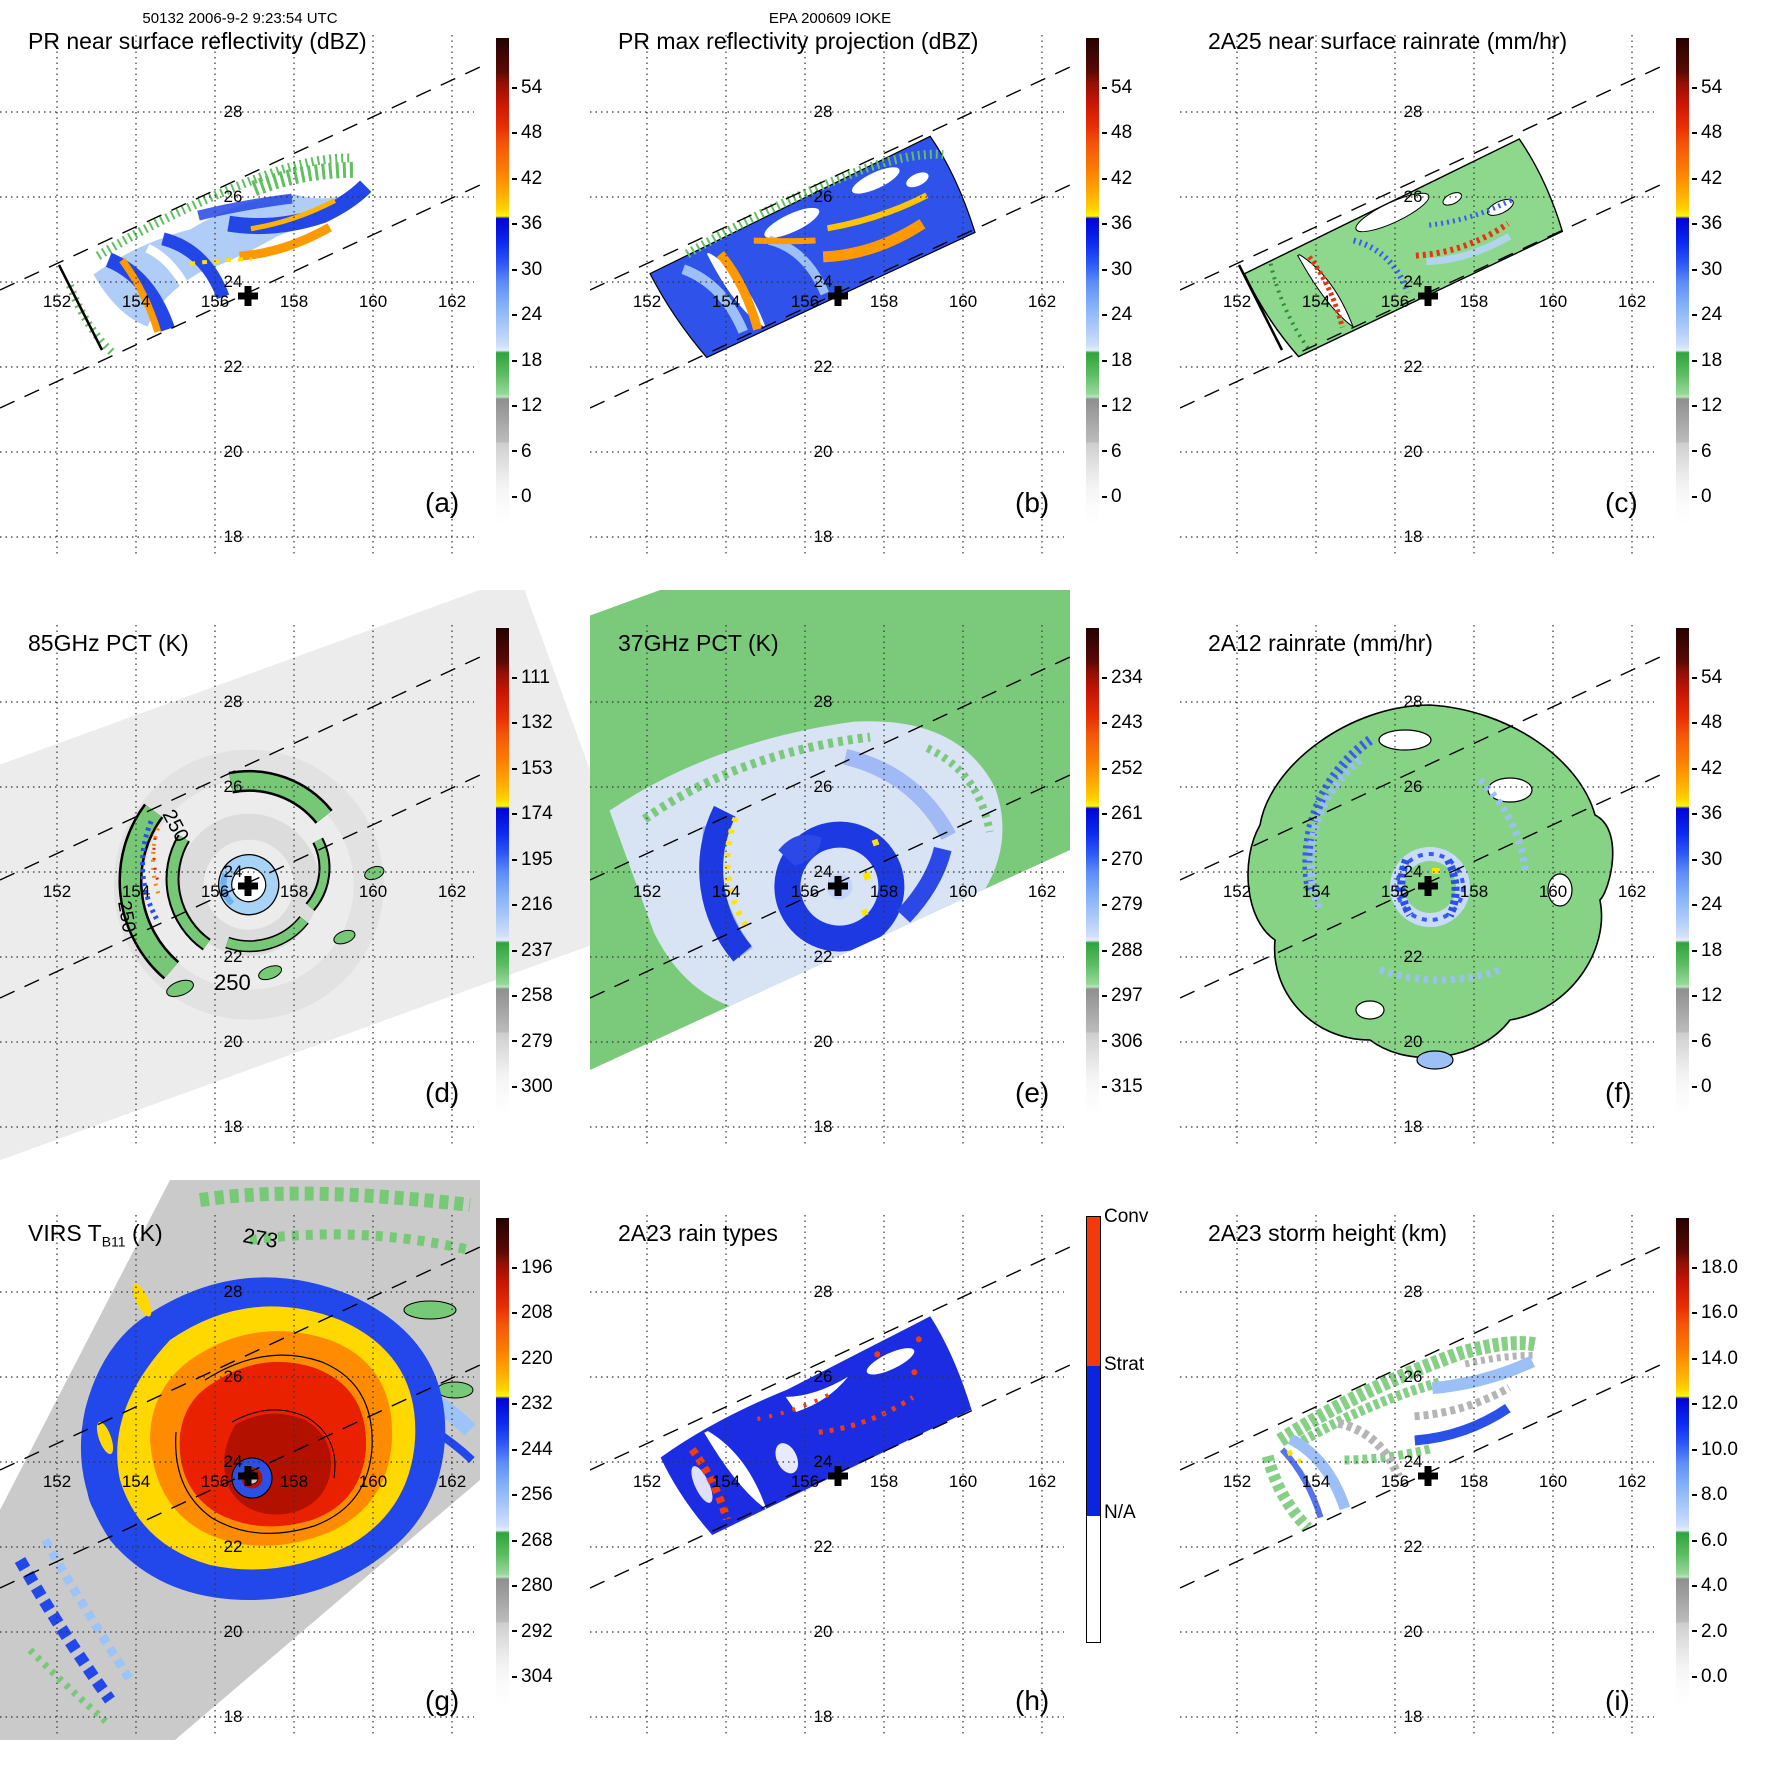  I want to click on colorbar-tick: 12, so click(1134, 406).